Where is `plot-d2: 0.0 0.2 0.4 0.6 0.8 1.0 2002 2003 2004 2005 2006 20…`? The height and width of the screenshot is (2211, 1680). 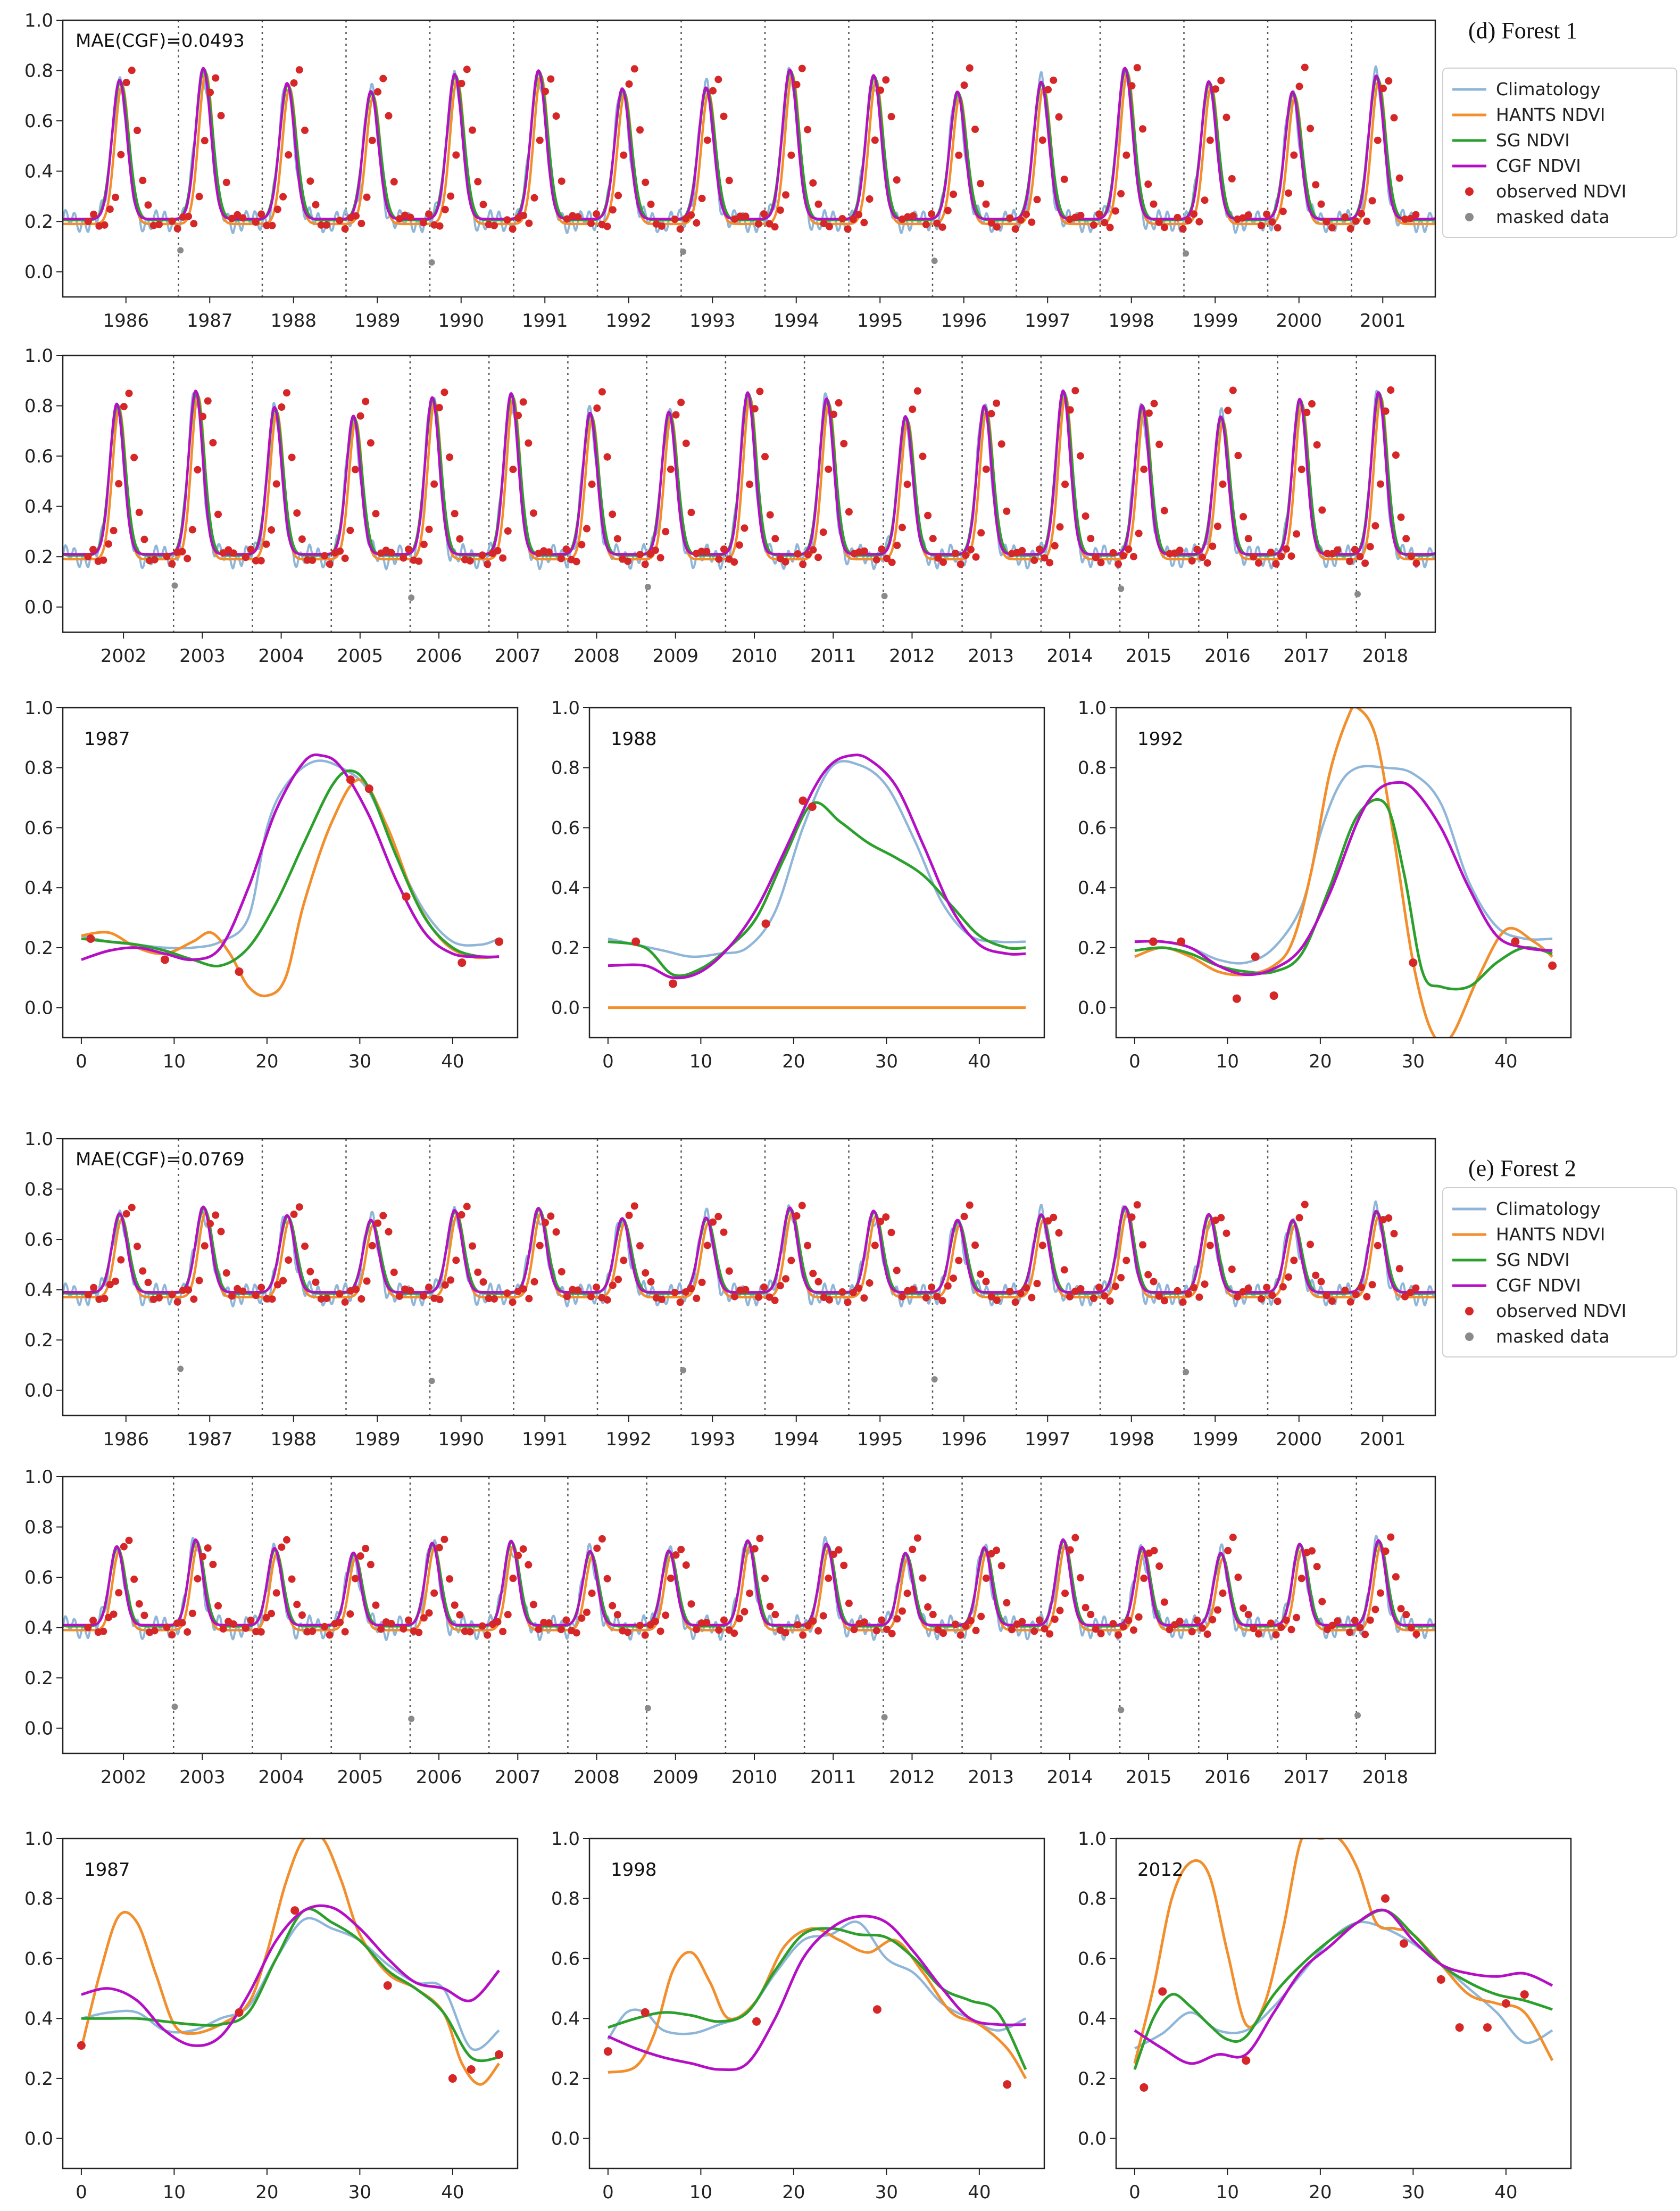
plot-d2: 0.0 0.2 0.4 0.6 0.8 1.0 2002 2003 2004 2005 2006 20… is located at coordinates (730, 506).